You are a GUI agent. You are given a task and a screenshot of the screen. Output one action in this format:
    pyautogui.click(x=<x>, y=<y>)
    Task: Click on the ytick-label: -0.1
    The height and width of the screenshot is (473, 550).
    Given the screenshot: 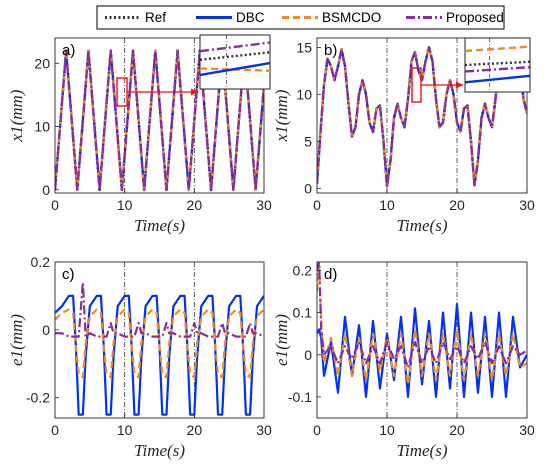 What is the action you would take?
    pyautogui.click(x=300, y=397)
    